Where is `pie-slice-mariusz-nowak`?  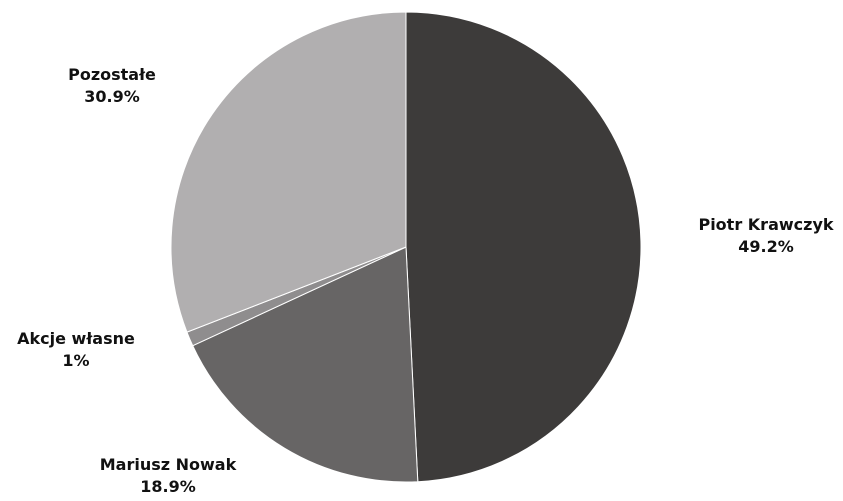 pie-slice-mariusz-nowak is located at coordinates (305, 364).